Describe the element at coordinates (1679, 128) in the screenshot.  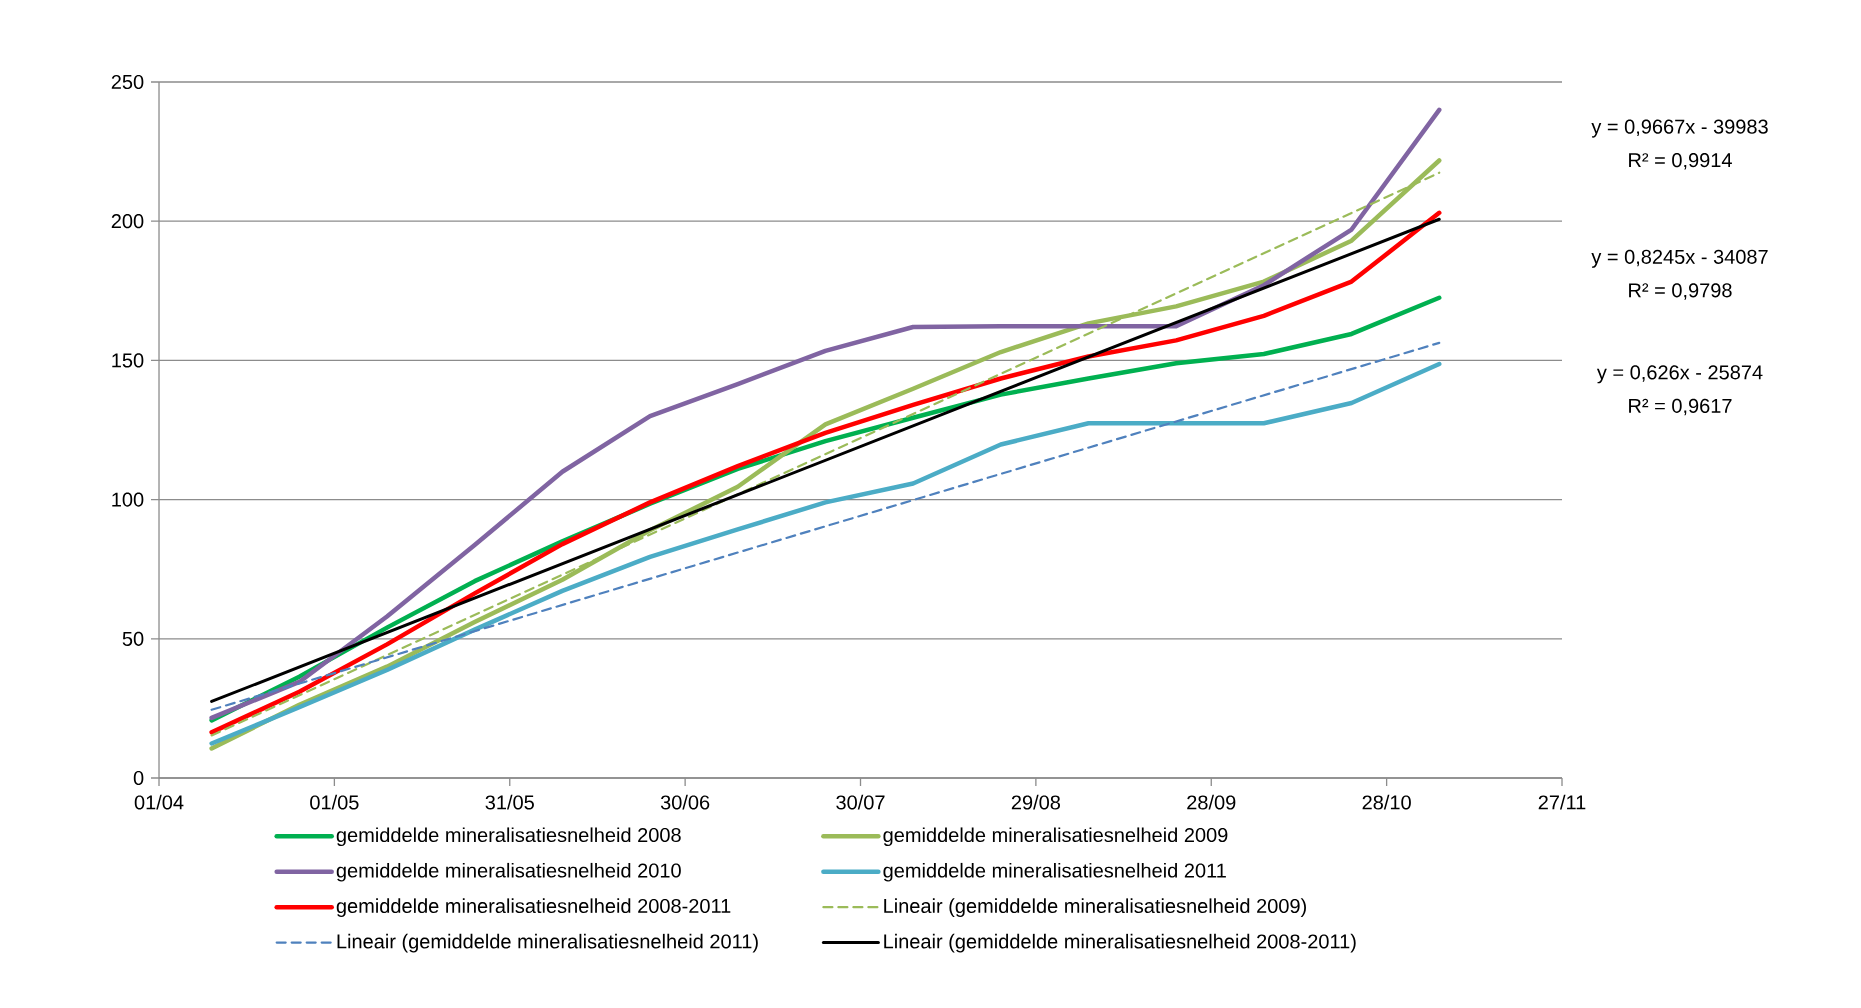
I see `text: y = 0,9667x - 39983` at that location.